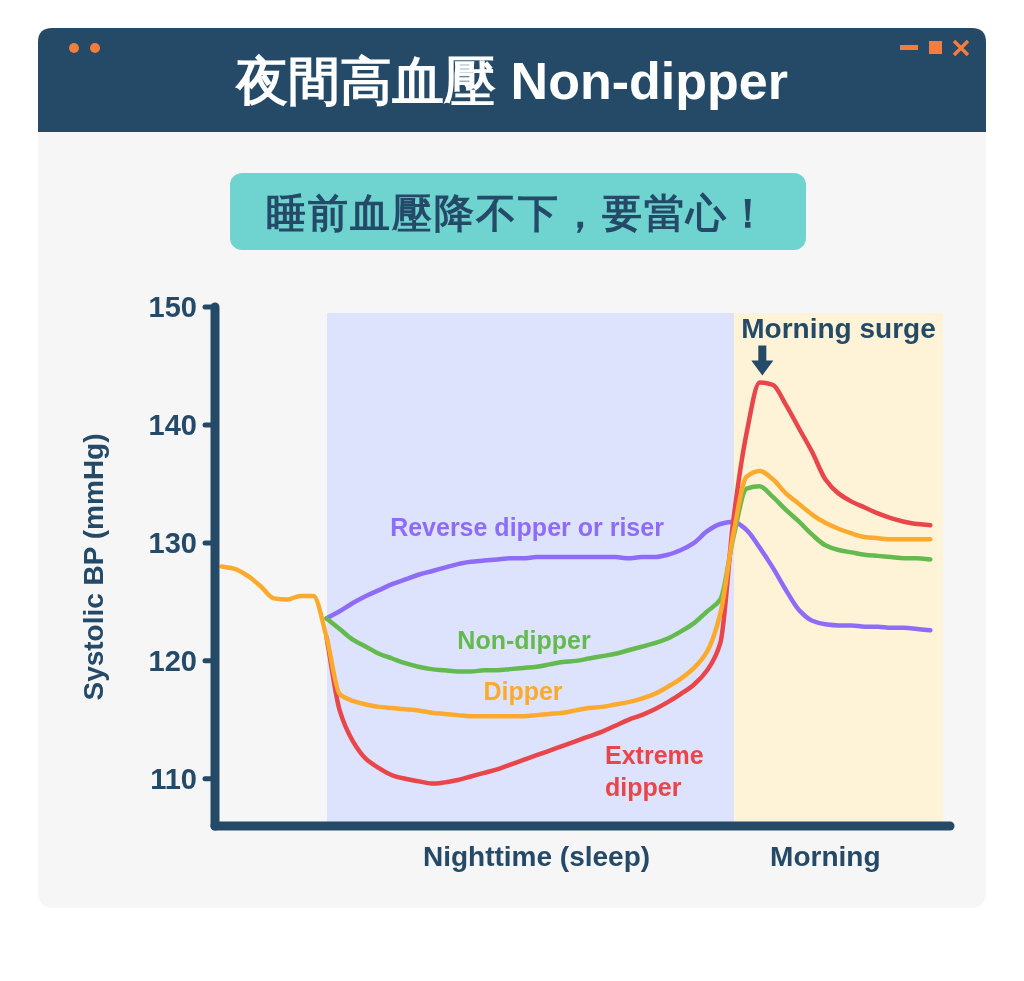 The width and height of the screenshot is (1024, 981). What do you see at coordinates (173, 778) in the screenshot?
I see `y-tick-label: 110` at bounding box center [173, 778].